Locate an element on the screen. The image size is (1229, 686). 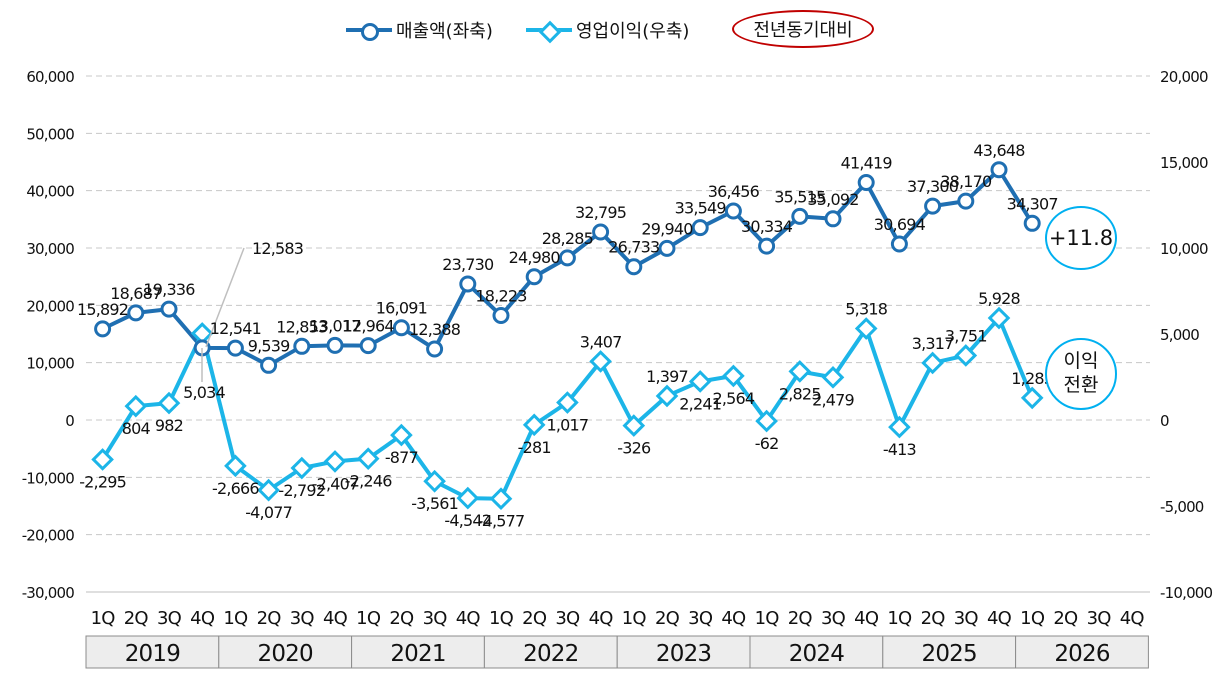
op-data-label: 5,034 is located at coordinates (204, 392).